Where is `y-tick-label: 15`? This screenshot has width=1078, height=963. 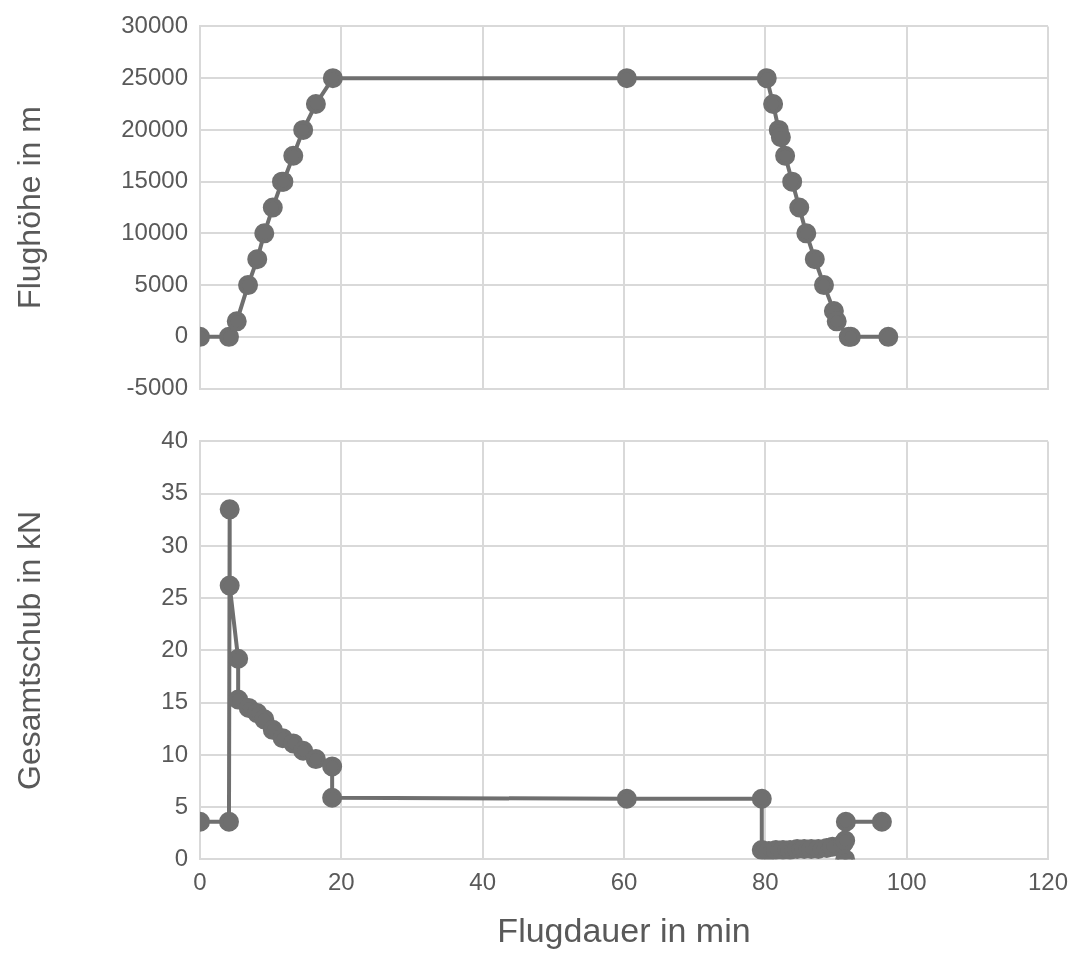
y-tick-label: 15 is located at coordinates (174, 701).